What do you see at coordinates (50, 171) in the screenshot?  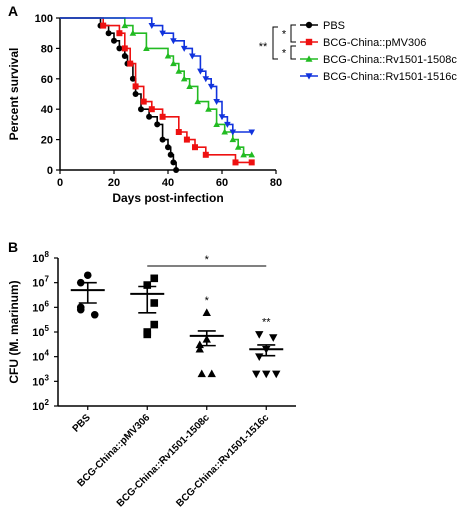 I see `y-tick-label: 0` at bounding box center [50, 171].